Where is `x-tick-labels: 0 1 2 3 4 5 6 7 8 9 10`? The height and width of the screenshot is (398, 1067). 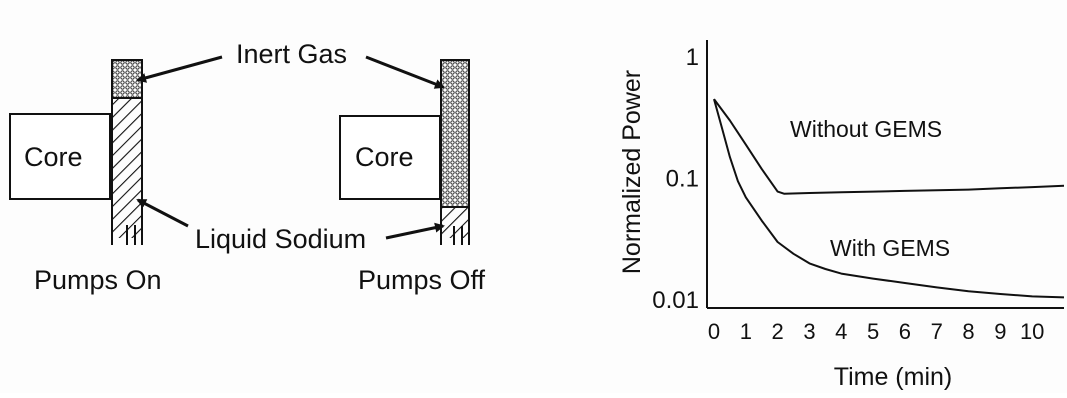
x-tick-labels: 0 1 2 3 4 5 6 7 8 9 10 is located at coordinates (876, 331).